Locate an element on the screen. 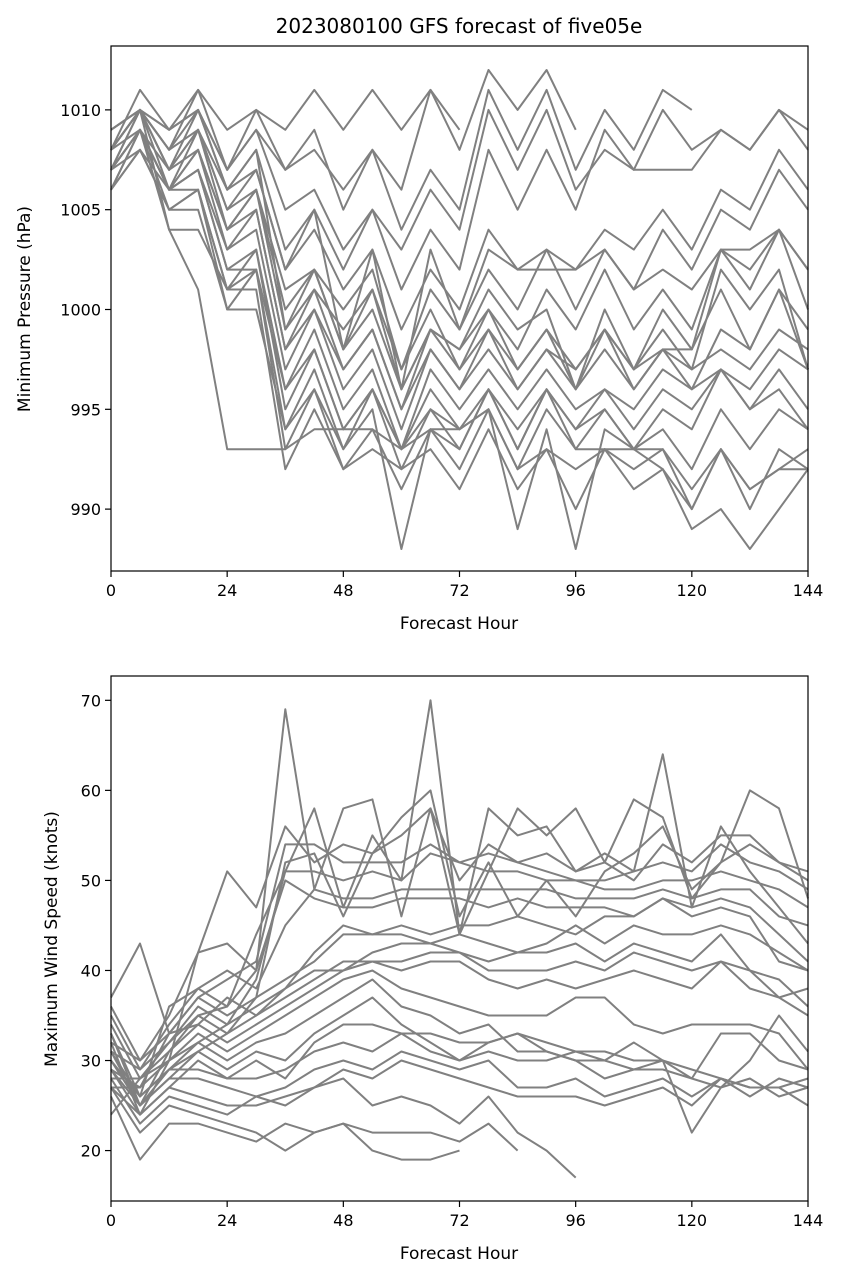  pressure-y-tick-label: 1005 is located at coordinates (80, 210).